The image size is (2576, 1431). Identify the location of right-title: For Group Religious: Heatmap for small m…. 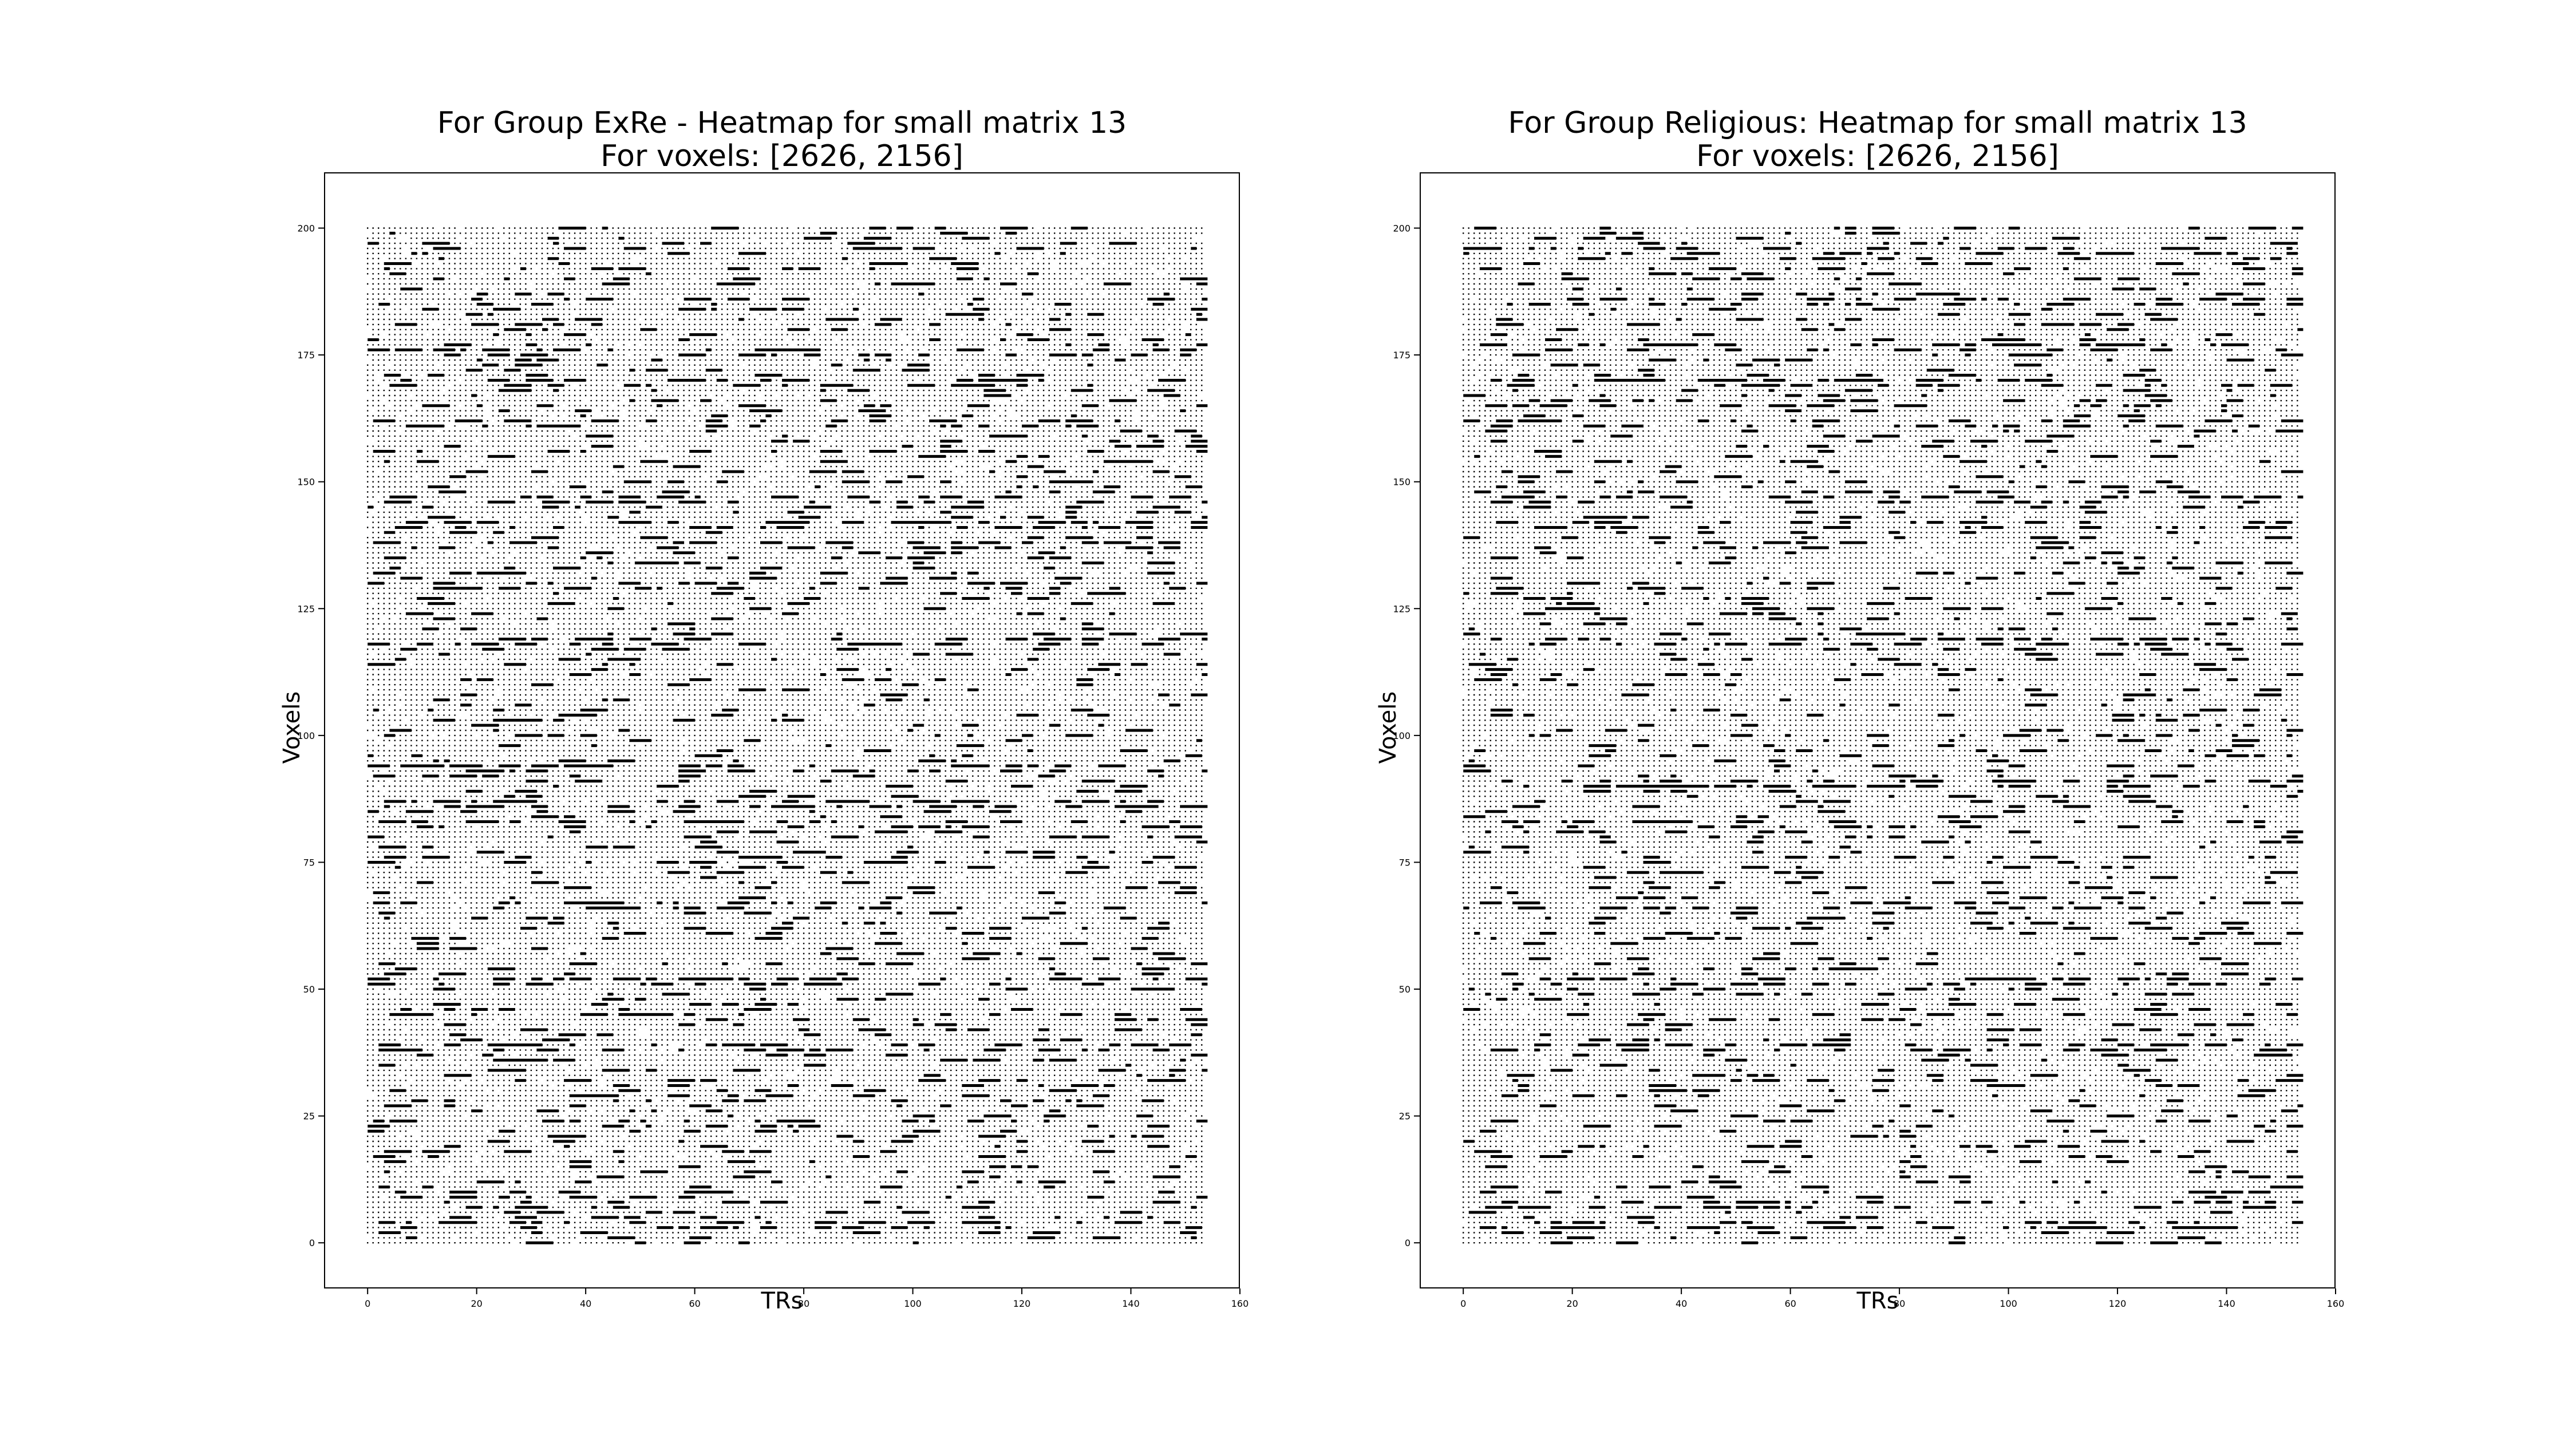
(1878, 139).